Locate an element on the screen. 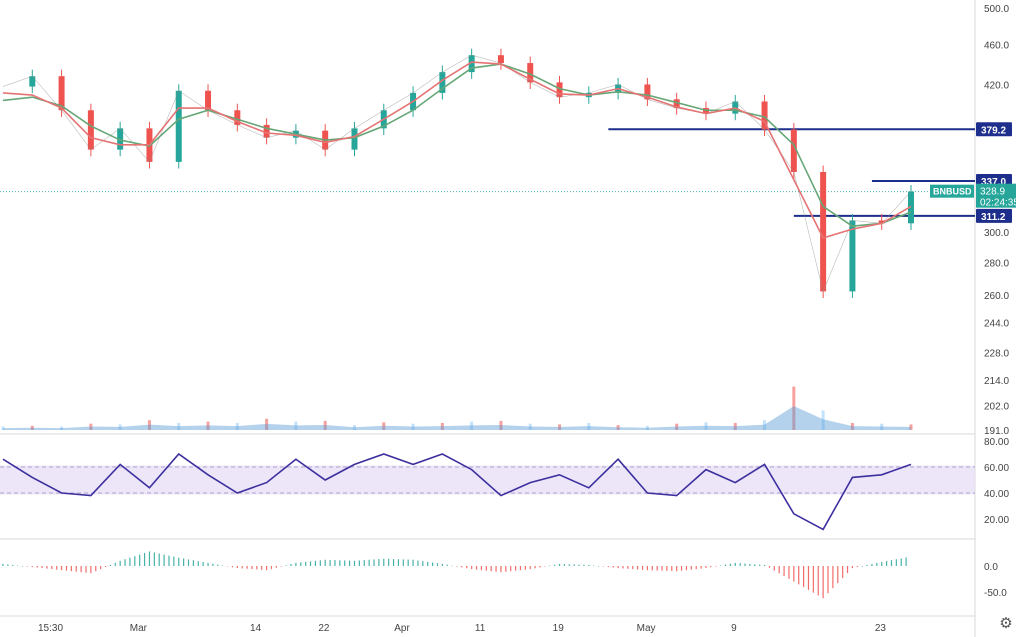 The image size is (1024, 637). gear-icon: ⚙ is located at coordinates (1006, 623).